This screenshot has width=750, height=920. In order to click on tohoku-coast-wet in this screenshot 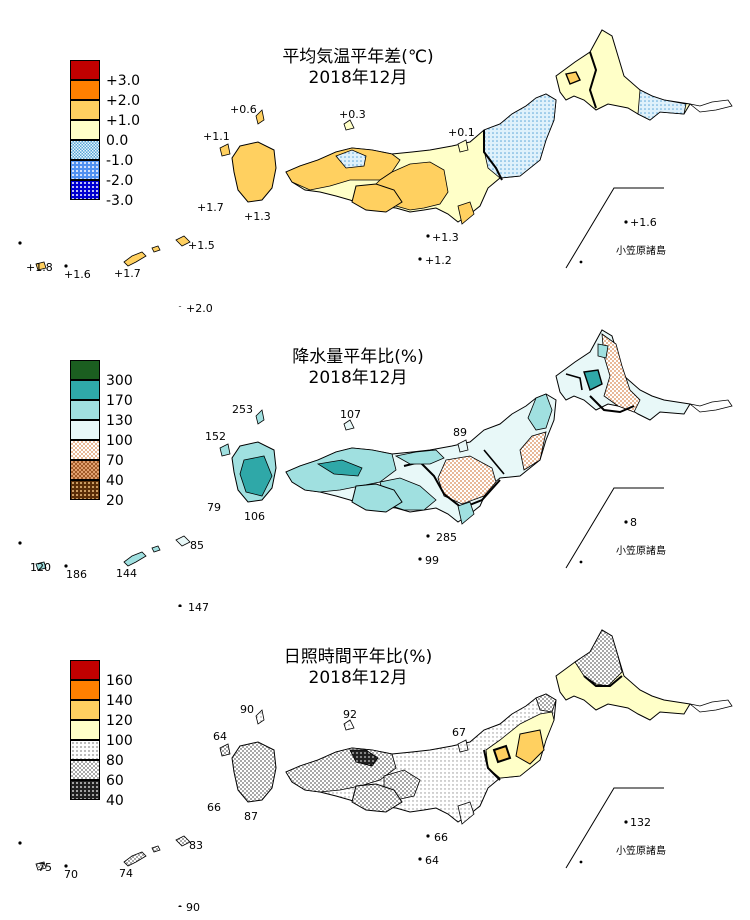, I will do `click(540, 412)`.